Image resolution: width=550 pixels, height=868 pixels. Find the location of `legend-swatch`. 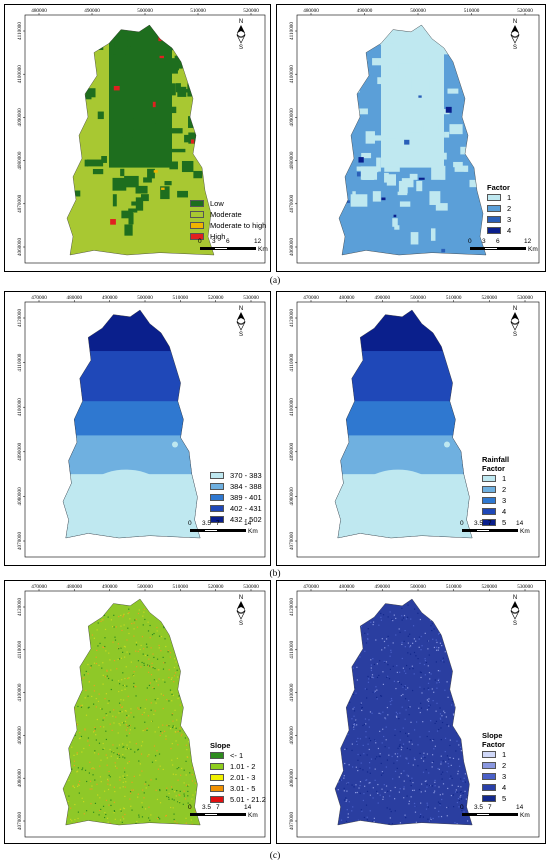

legend-swatch is located at coordinates (489, 489).